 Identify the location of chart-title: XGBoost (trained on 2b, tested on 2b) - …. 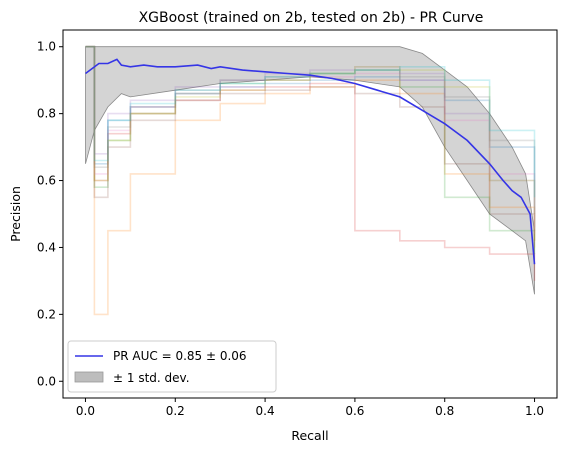
(311, 18).